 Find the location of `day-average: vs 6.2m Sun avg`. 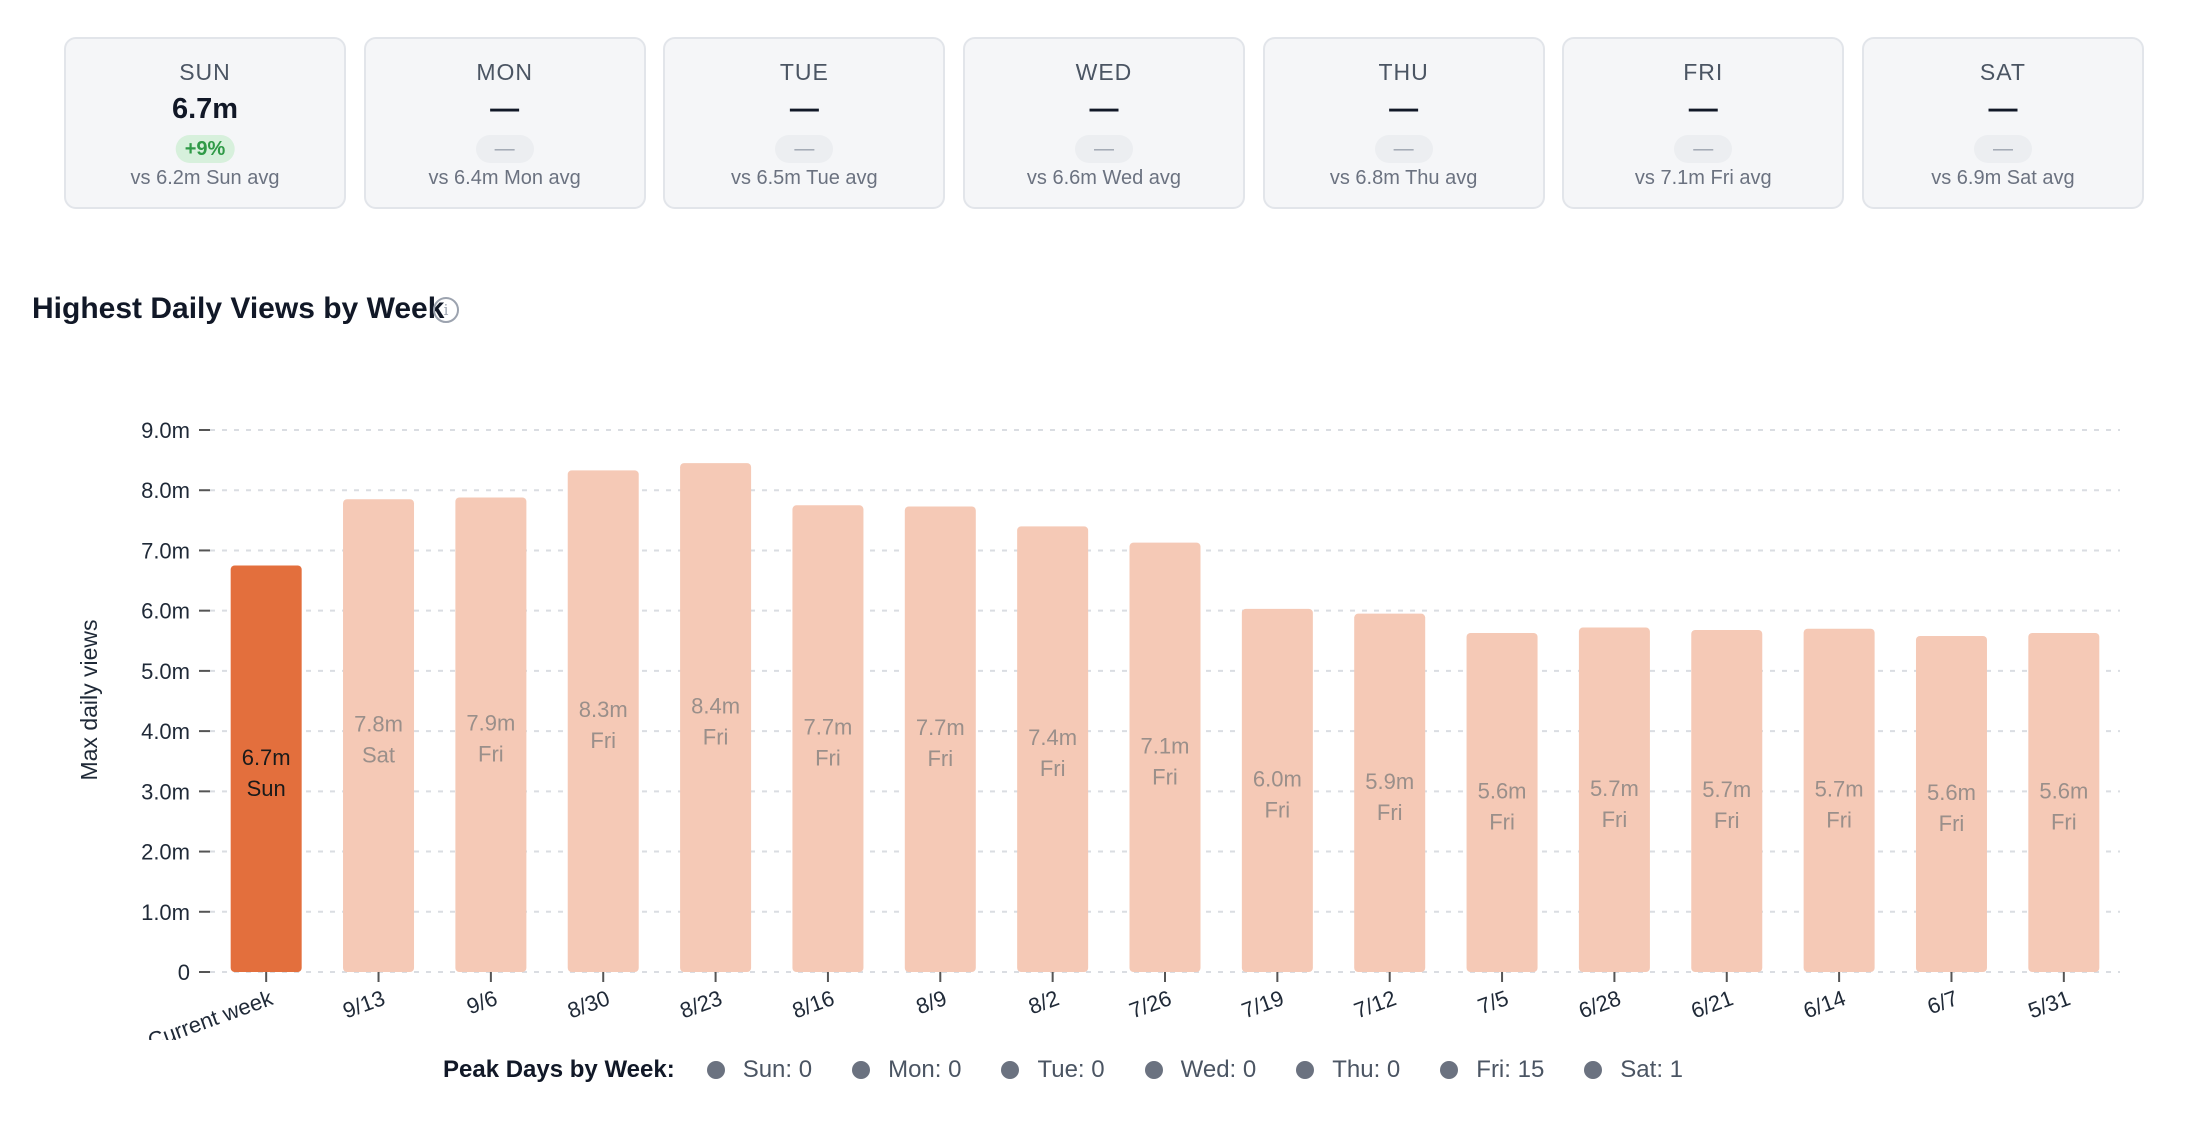

day-average: vs 6.2m Sun avg is located at coordinates (205, 178).